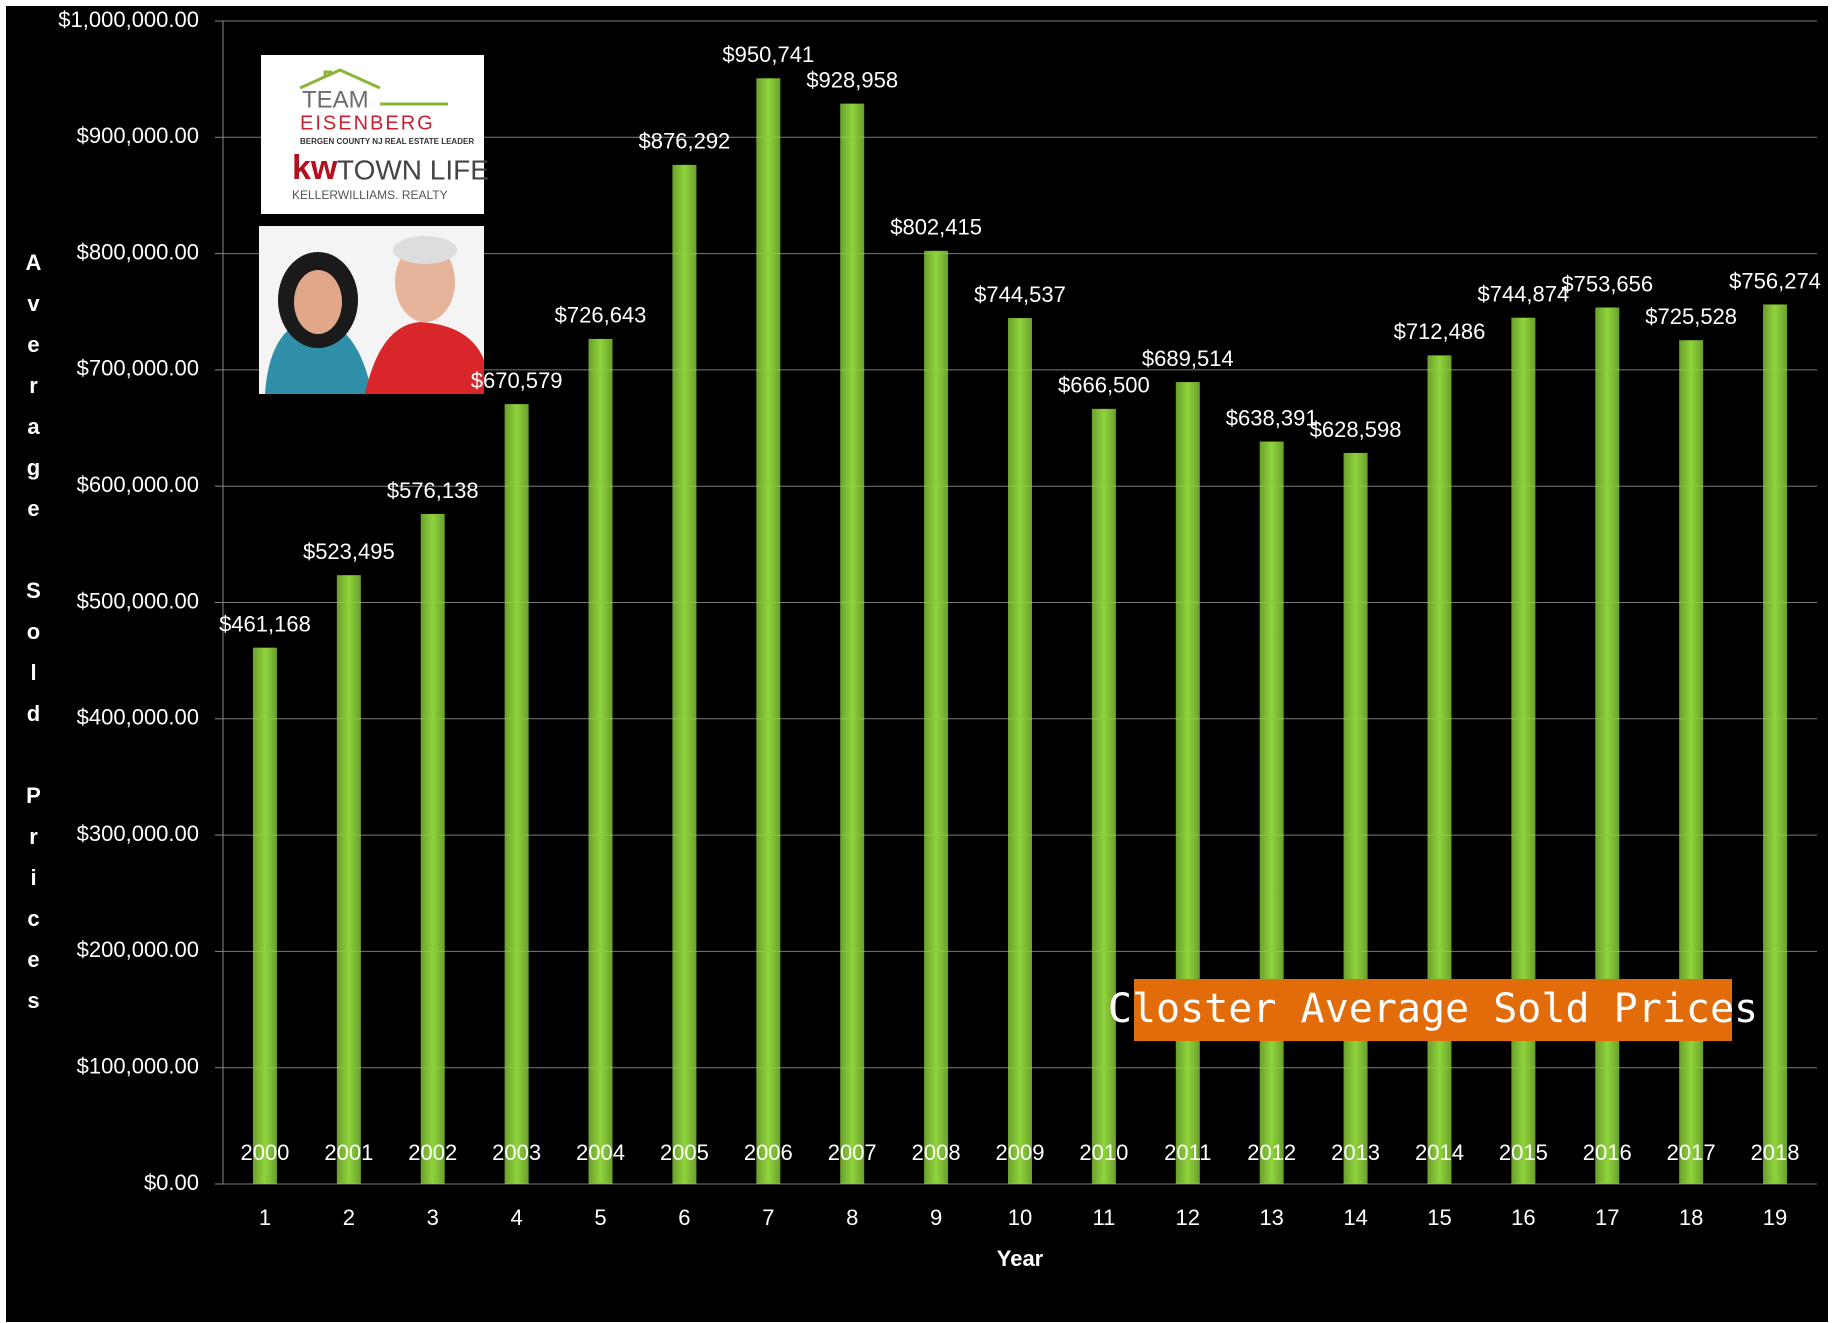 The width and height of the screenshot is (1834, 1323). Describe the element at coordinates (138, 484) in the screenshot. I see `y-tick-label: $600,000.00` at that location.